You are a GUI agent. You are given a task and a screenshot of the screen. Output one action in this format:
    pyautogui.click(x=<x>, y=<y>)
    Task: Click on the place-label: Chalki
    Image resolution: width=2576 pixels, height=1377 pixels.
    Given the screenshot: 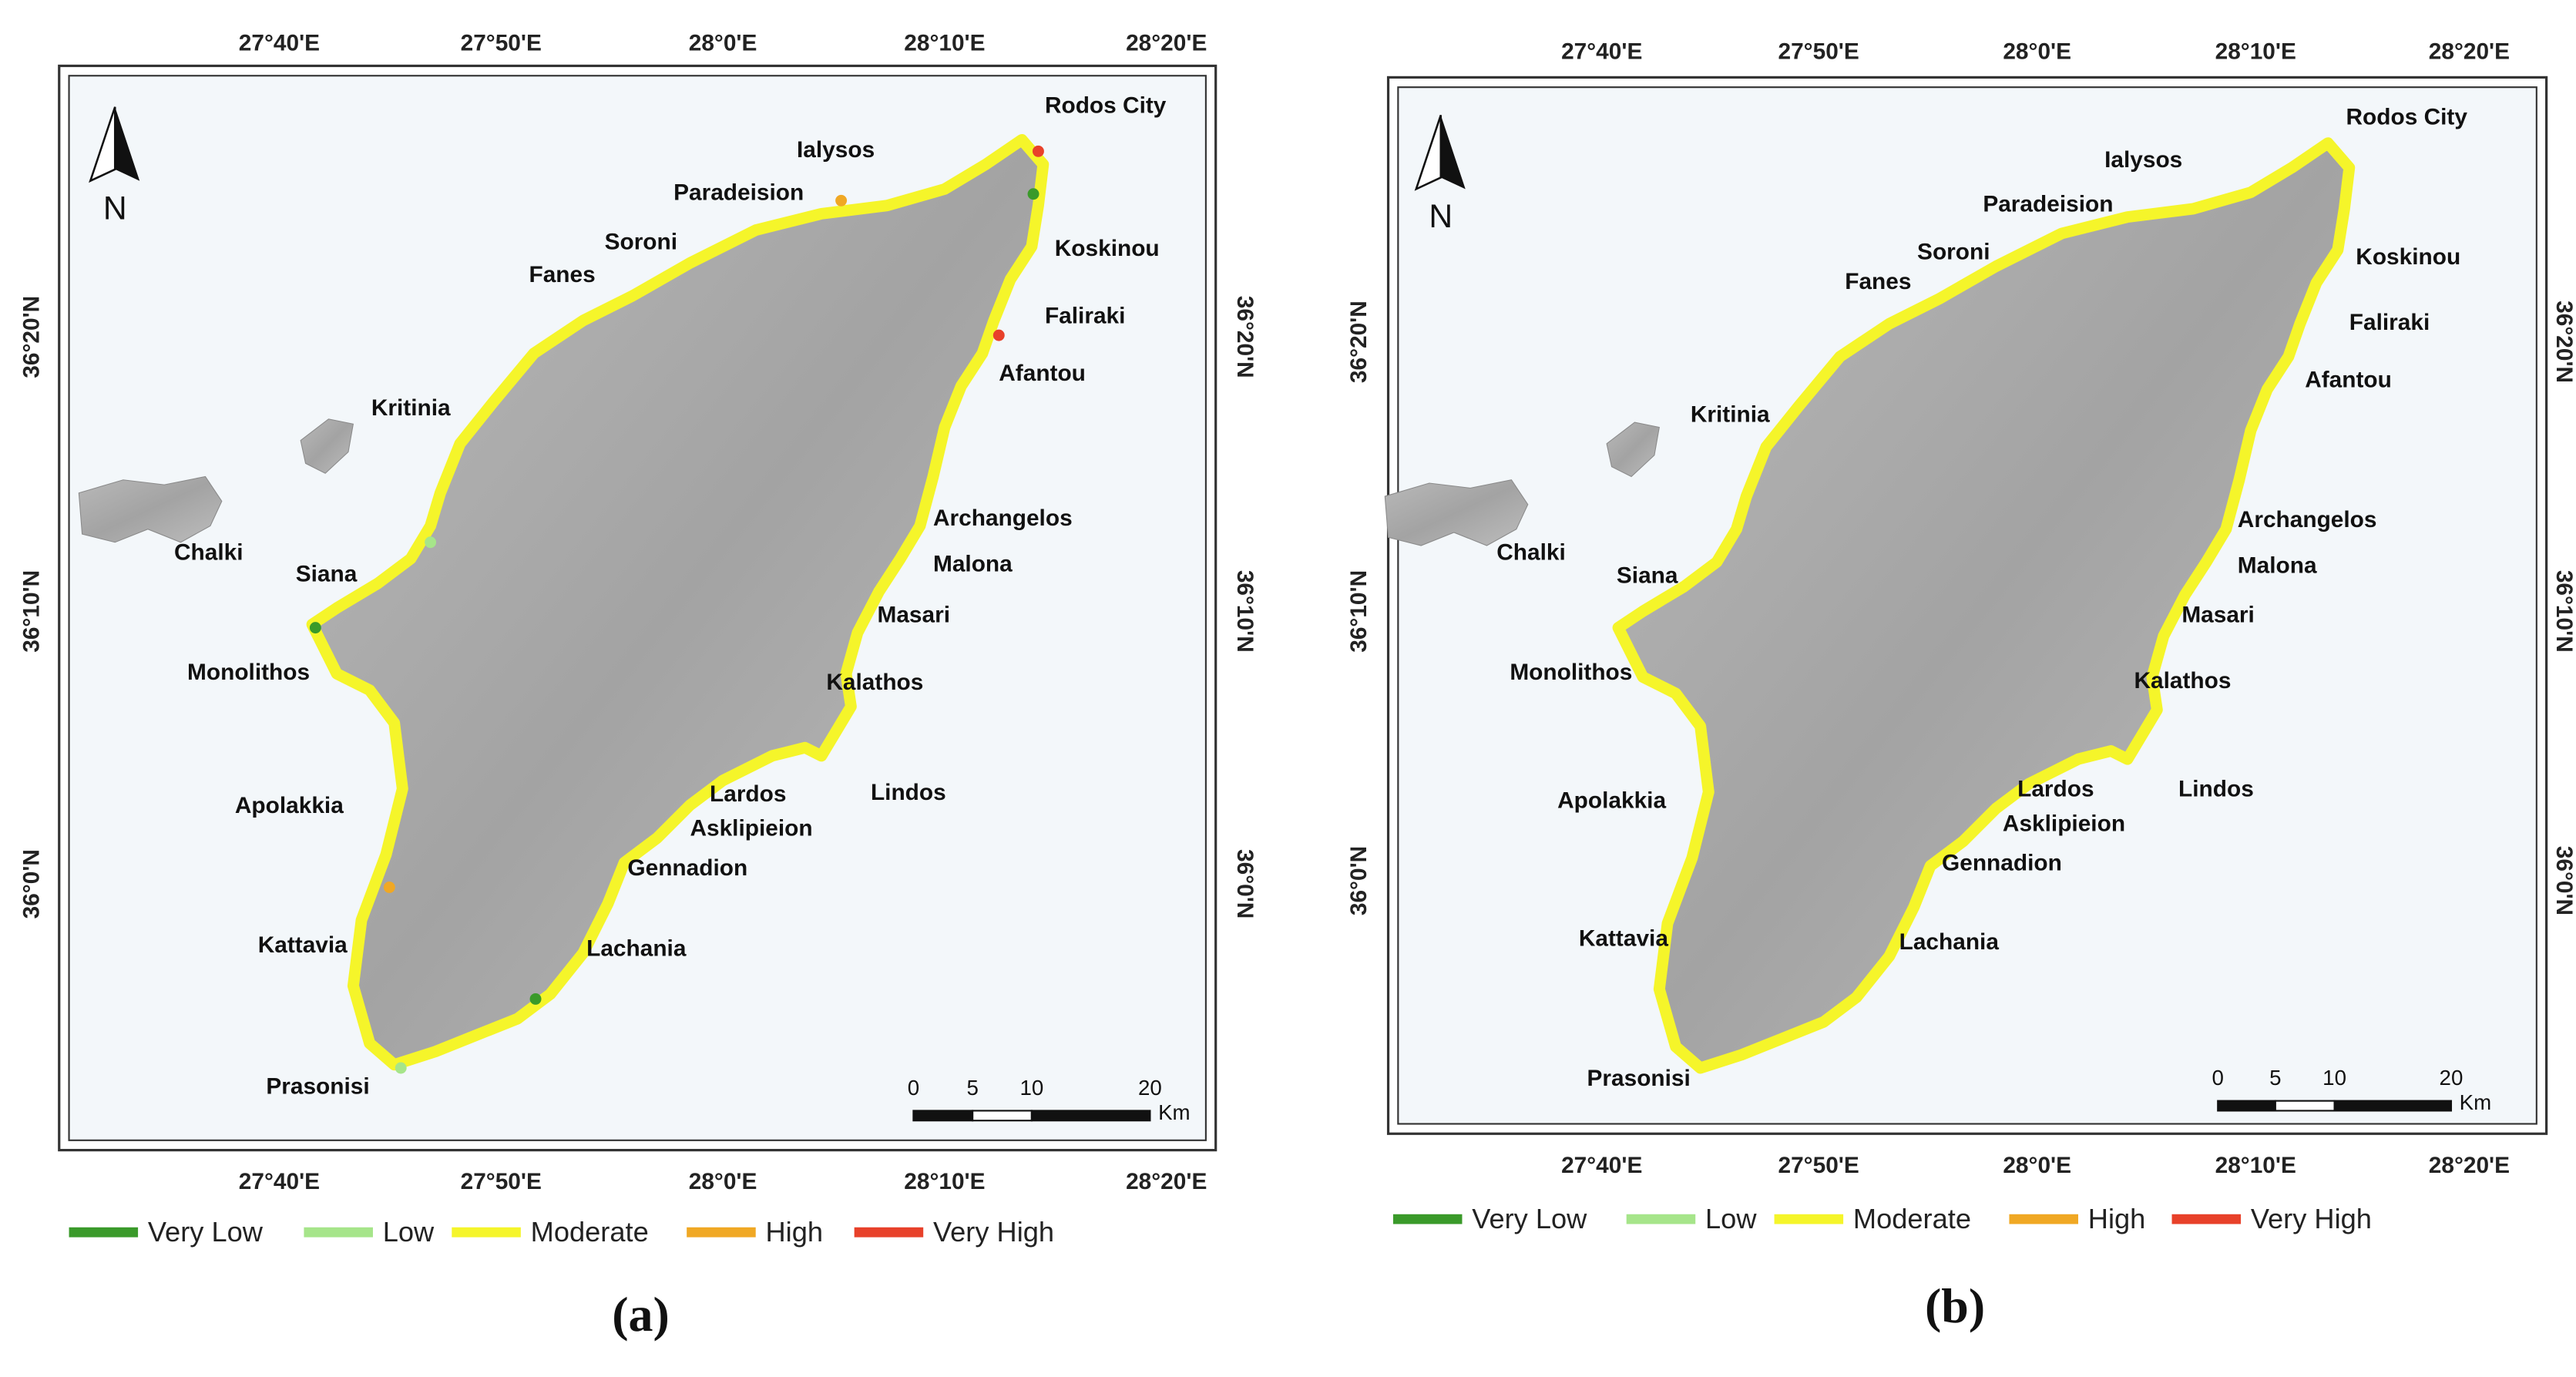 What is the action you would take?
    pyautogui.click(x=1531, y=553)
    